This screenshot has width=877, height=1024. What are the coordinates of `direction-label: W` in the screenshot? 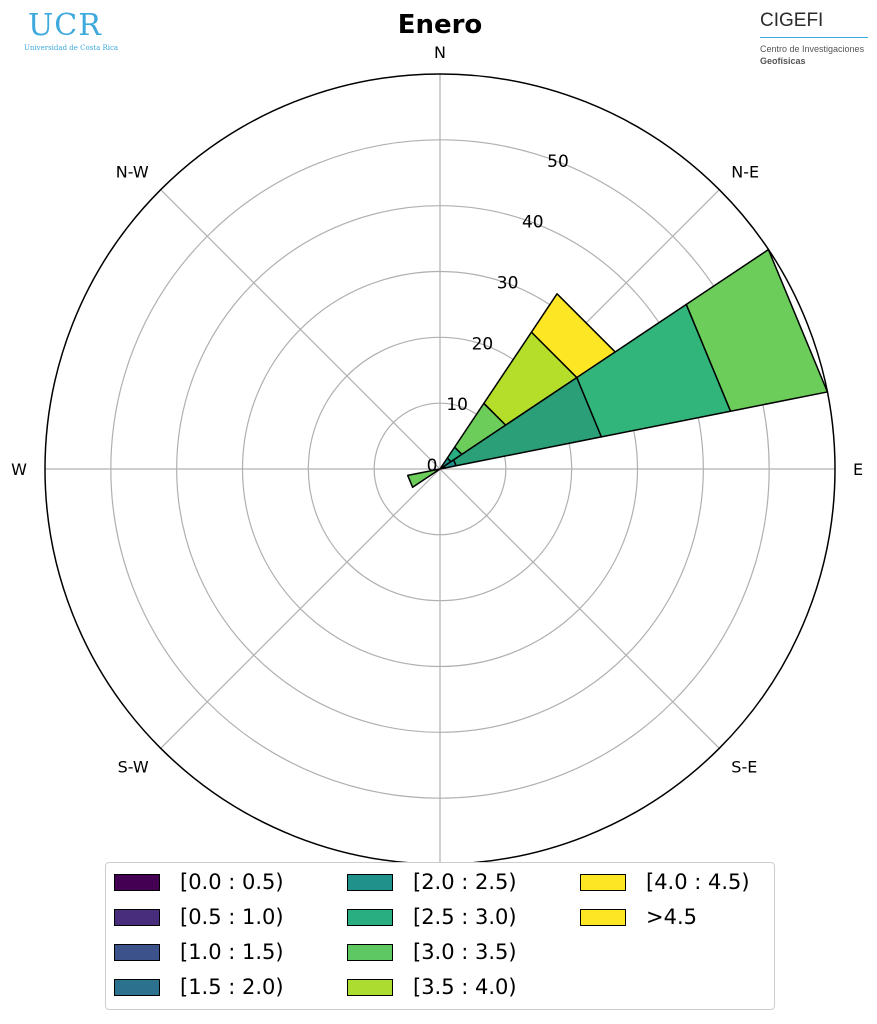 It's located at (19, 469).